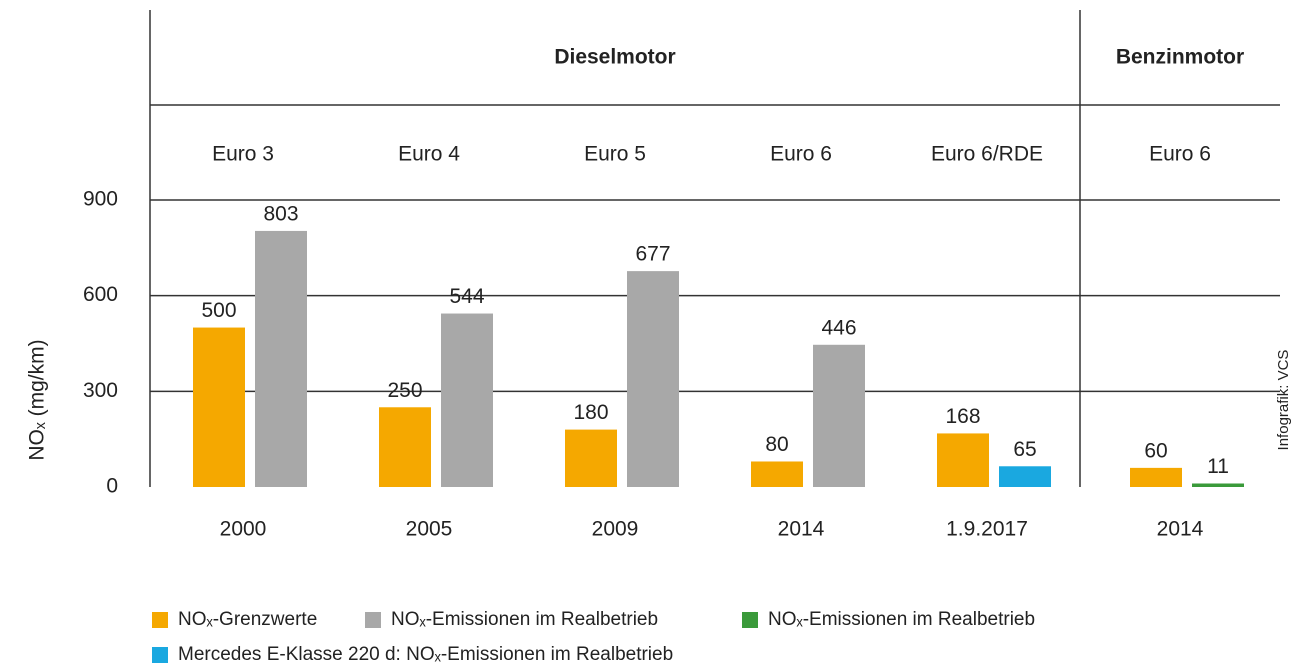 The image size is (1294, 670). Describe the element at coordinates (652, 254) in the screenshot. I see `value-label: 677` at that location.